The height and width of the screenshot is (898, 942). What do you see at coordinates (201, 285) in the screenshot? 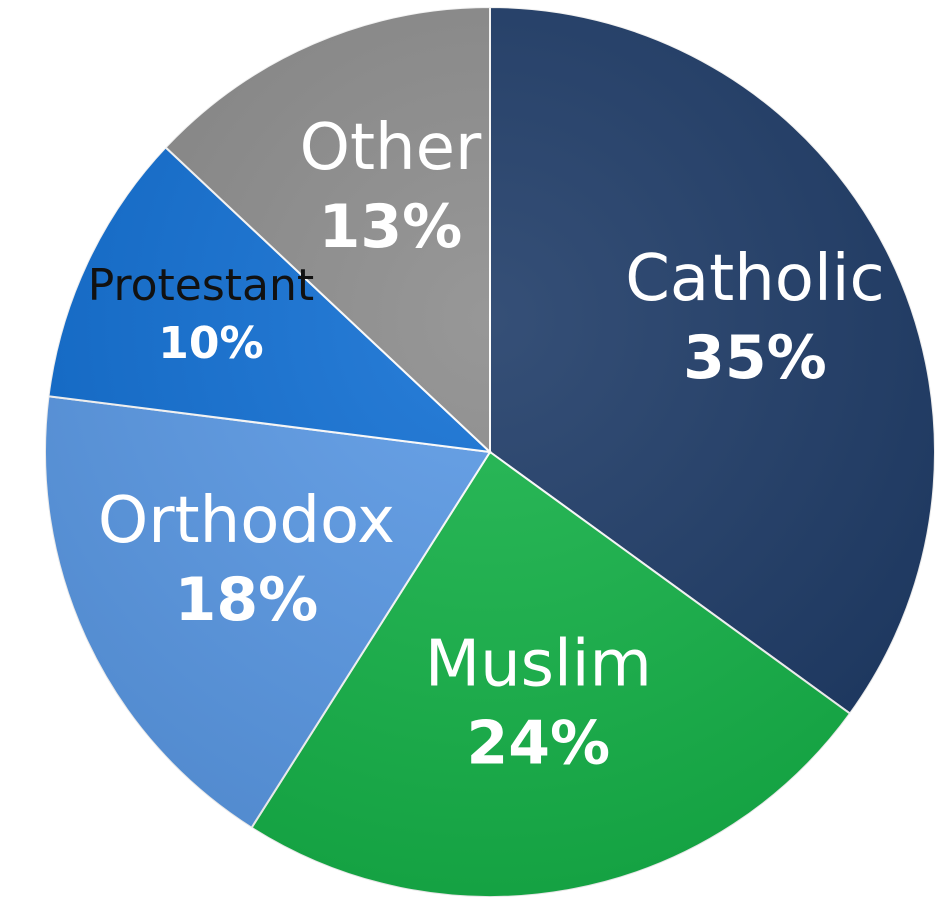
I see `slice-label-protestant: Protestant` at bounding box center [201, 285].